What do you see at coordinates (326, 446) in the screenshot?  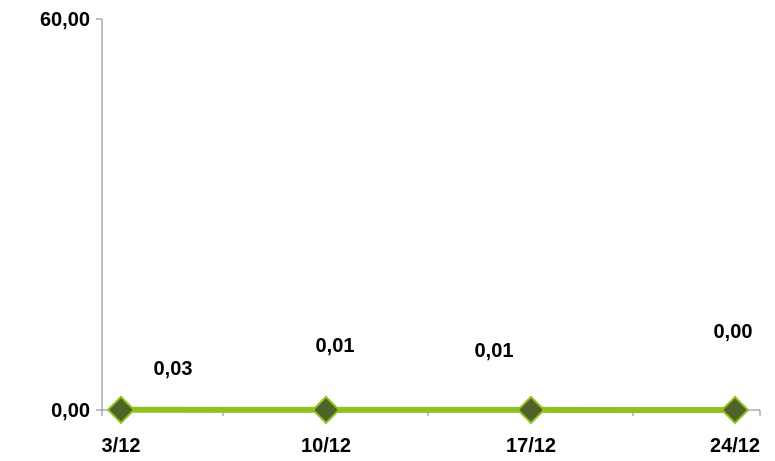 I see `x-tick-label: 10/12` at bounding box center [326, 446].